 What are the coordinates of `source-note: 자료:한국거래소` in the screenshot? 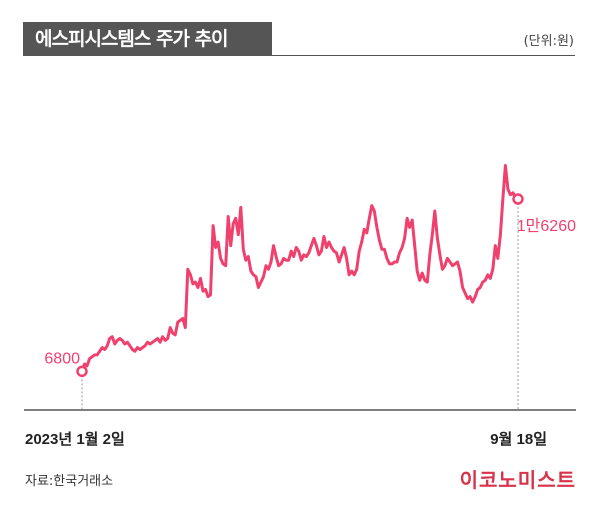 It's located at (69, 481).